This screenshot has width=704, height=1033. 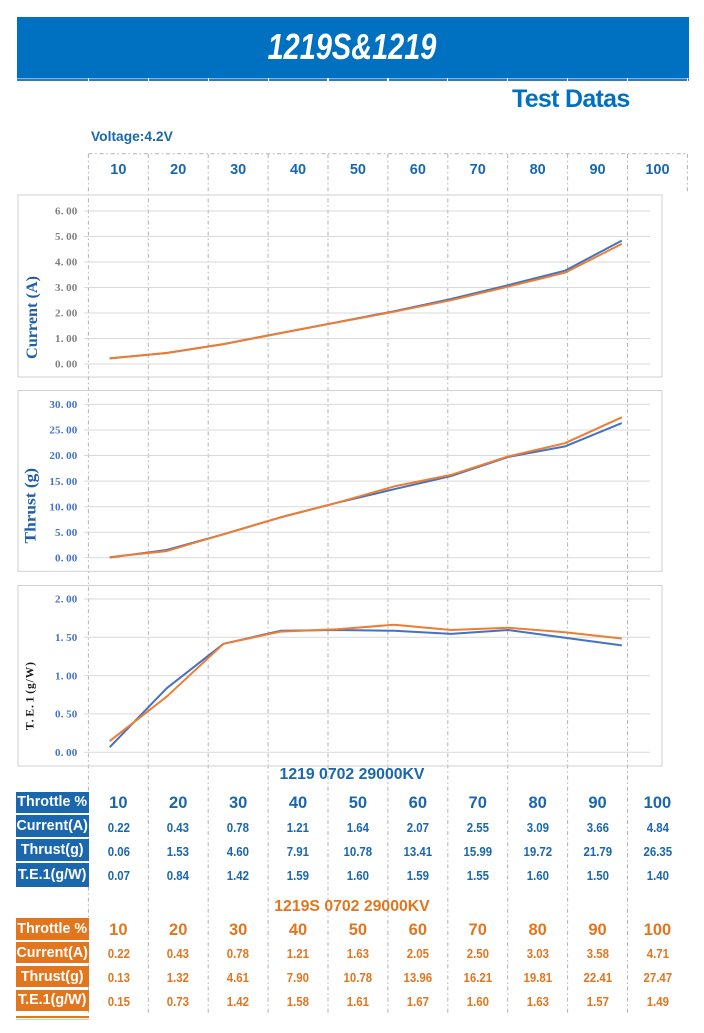 I want to click on svg-text: 6. 00, so click(x=66, y=212).